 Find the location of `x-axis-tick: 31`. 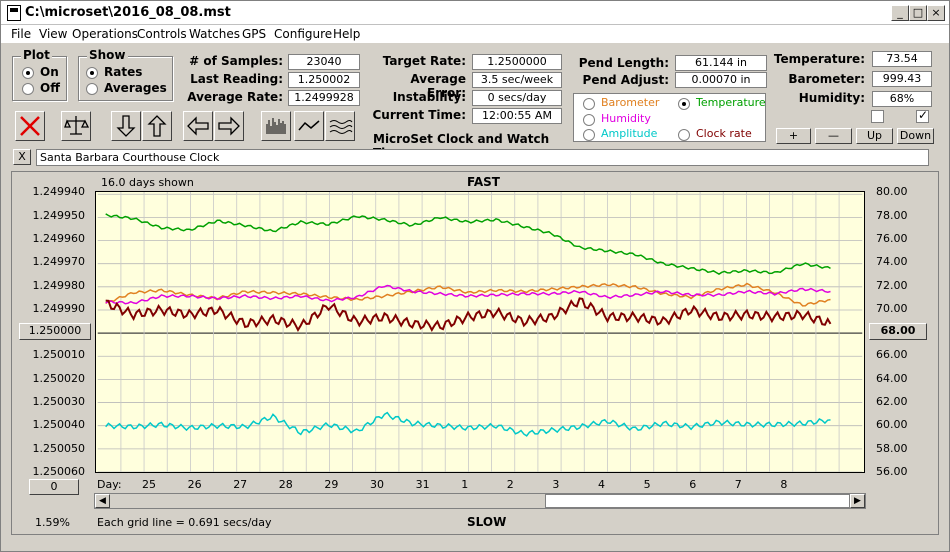

x-axis-tick: 31 is located at coordinates (422, 484).